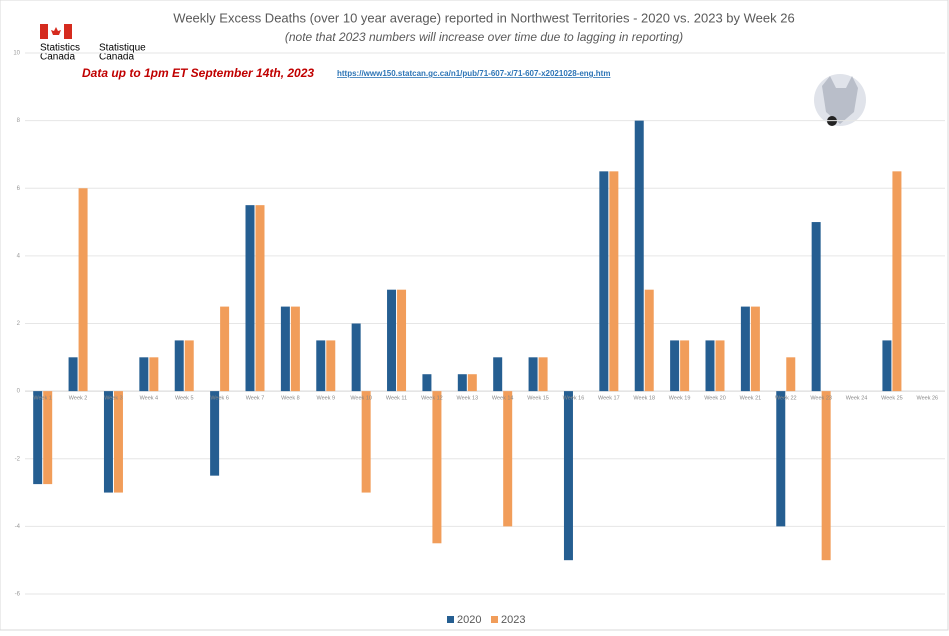 The height and width of the screenshot is (636, 949). What do you see at coordinates (396, 399) in the screenshot?
I see `x-tick-label: Week 11` at bounding box center [396, 399].